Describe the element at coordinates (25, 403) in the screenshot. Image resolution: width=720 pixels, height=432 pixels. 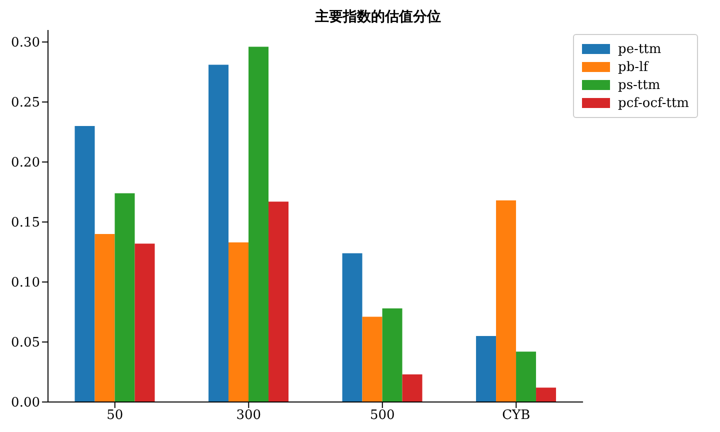
I see `y-tick-label: 0.00` at that location.